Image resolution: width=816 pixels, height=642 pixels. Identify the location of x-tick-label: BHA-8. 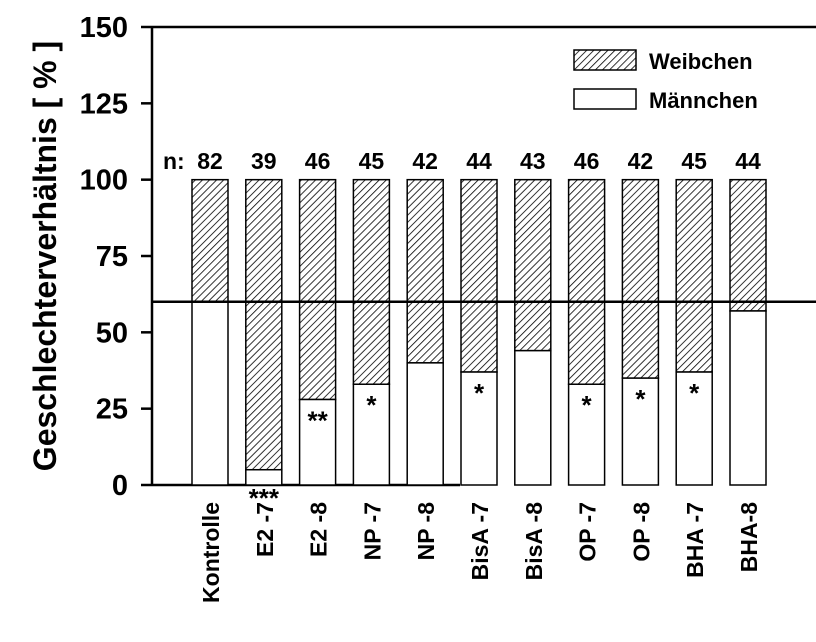
(749, 537).